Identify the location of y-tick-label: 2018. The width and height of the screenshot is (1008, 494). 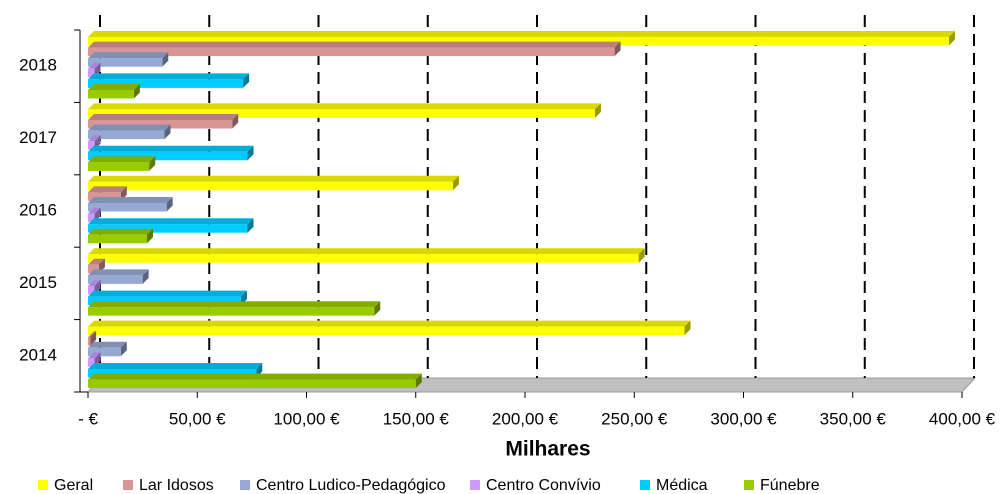
(38, 65).